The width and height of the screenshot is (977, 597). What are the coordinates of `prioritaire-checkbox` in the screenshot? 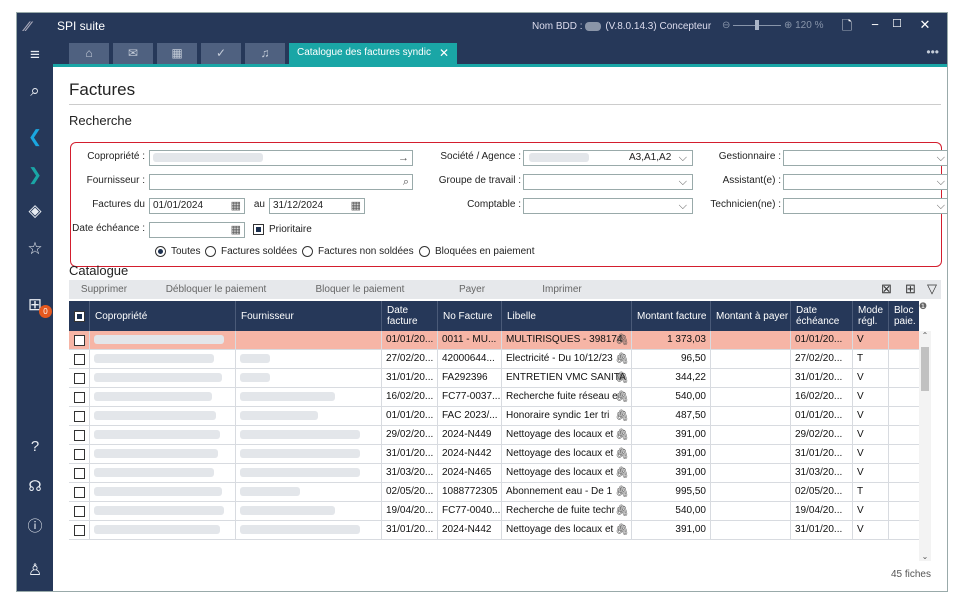 It's located at (258, 229).